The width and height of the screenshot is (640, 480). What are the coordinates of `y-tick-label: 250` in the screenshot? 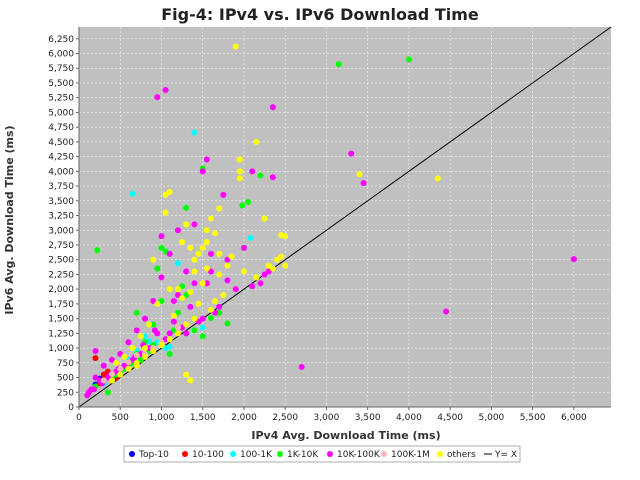 It's located at (65, 393).